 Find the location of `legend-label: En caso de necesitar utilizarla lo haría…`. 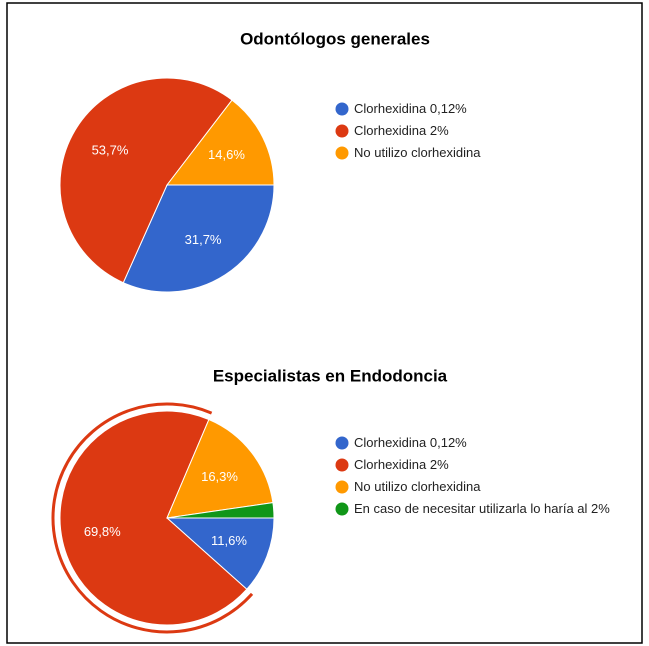

legend-label: En caso de necesitar utilizarla lo haría… is located at coordinates (482, 508).